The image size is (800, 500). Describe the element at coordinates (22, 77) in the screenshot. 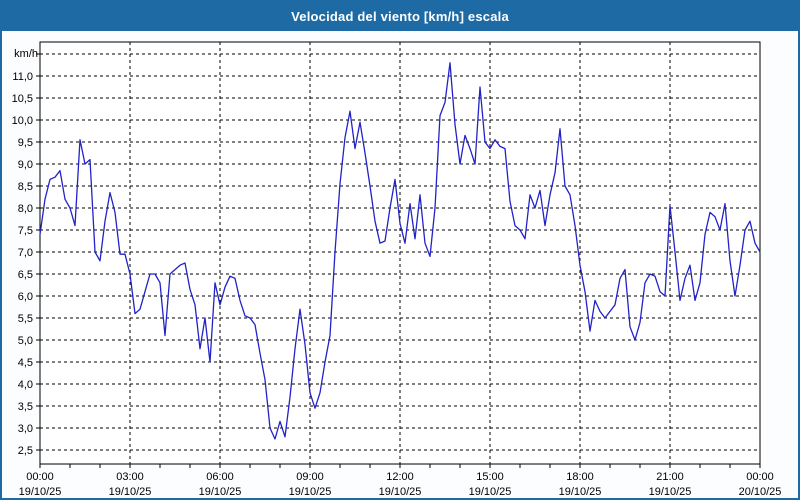

I see `y-axis-label: 11,0` at that location.